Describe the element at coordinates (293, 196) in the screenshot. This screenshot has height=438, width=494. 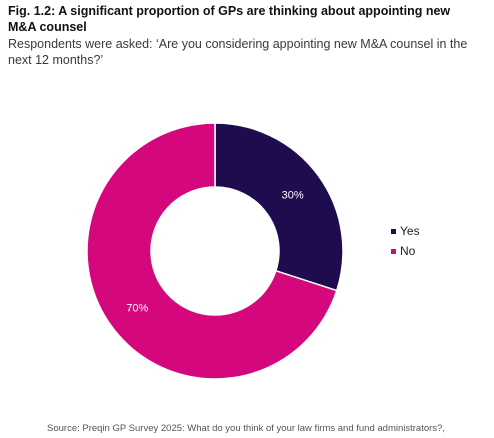
I see `data-label-yes: 30%` at that location.